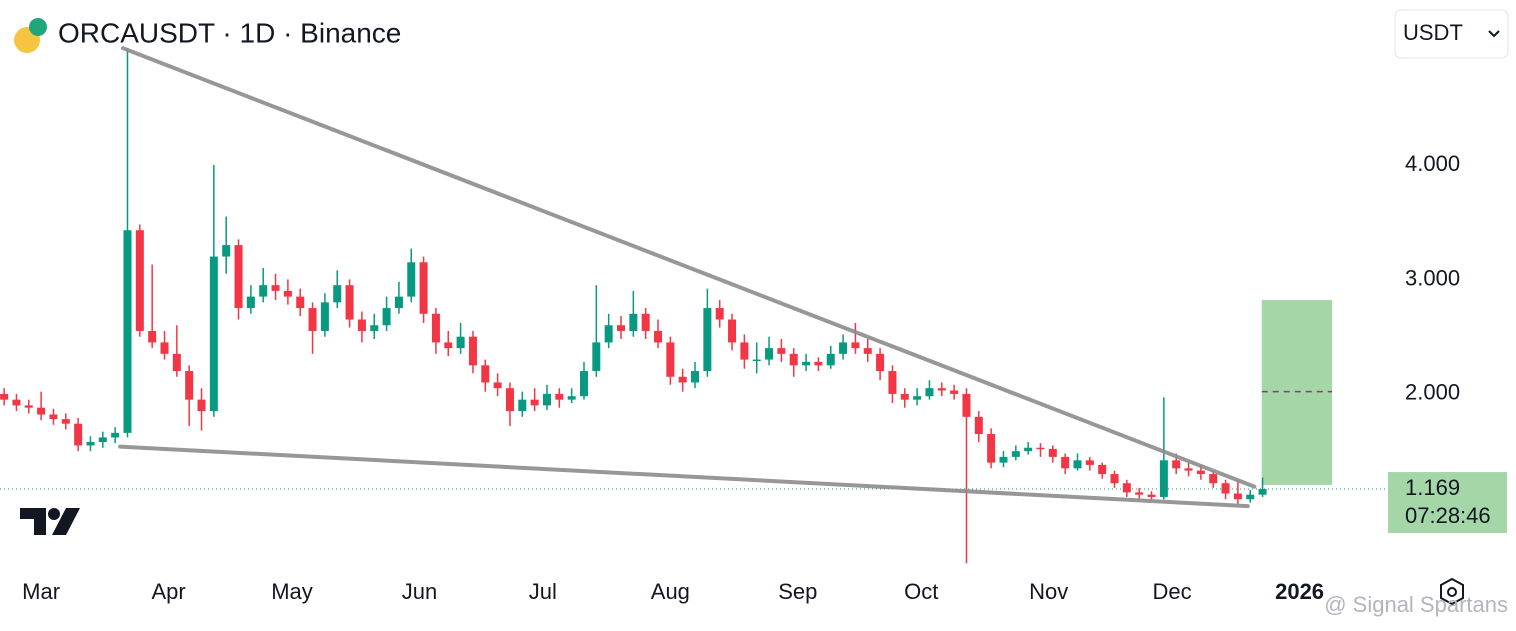 This screenshot has height=631, width=1516. What do you see at coordinates (921, 591) in the screenshot?
I see `x-tick-label: Oct` at bounding box center [921, 591].